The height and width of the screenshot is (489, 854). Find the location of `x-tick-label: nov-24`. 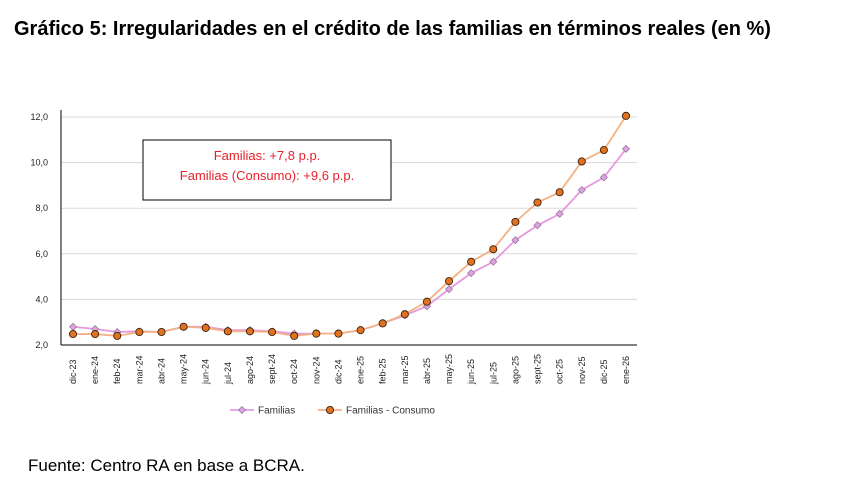

x-tick-label: nov-24 is located at coordinates (316, 370).